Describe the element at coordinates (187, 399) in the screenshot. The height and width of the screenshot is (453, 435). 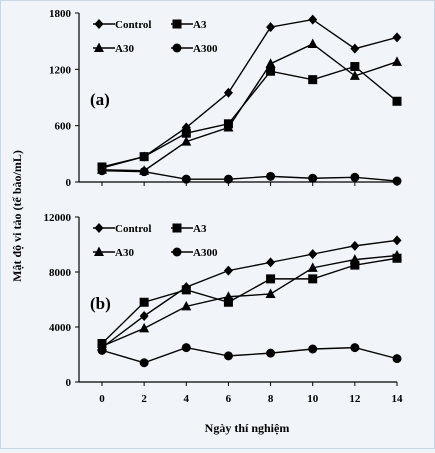
I see `x-tick-label: 4` at that location.